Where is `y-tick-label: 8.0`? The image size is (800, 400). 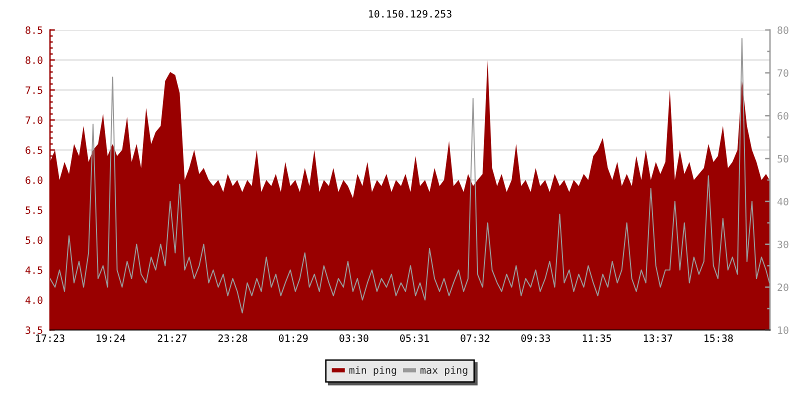 y-tick-label: 8.0 is located at coordinates (34, 60).